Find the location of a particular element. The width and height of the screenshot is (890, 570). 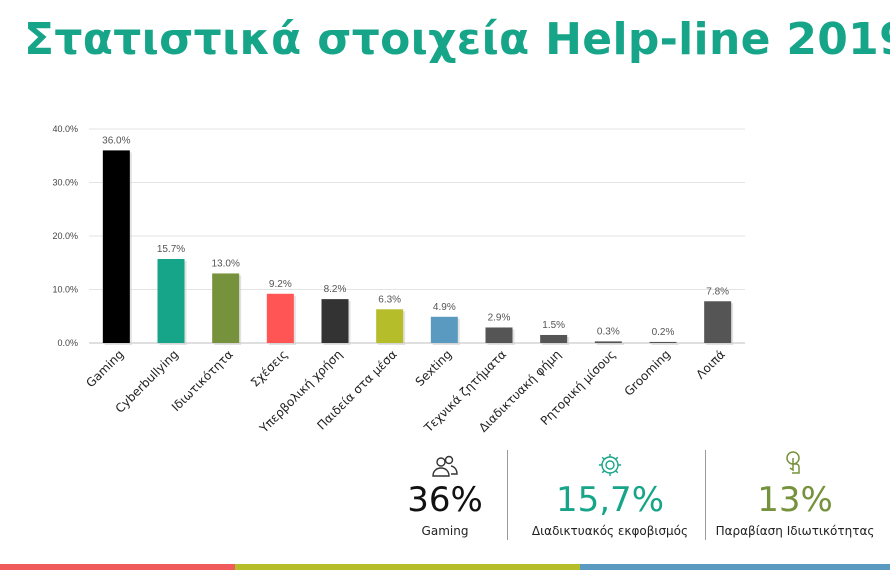

y-tick-label: 10.0% is located at coordinates (65, 290).